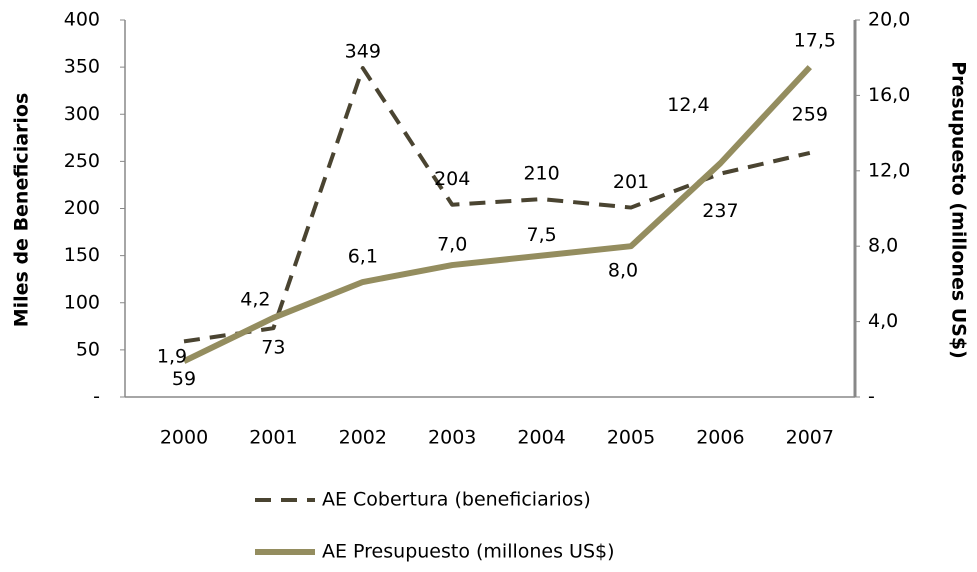  I want to click on x-tick-label: 2001, so click(273, 438).